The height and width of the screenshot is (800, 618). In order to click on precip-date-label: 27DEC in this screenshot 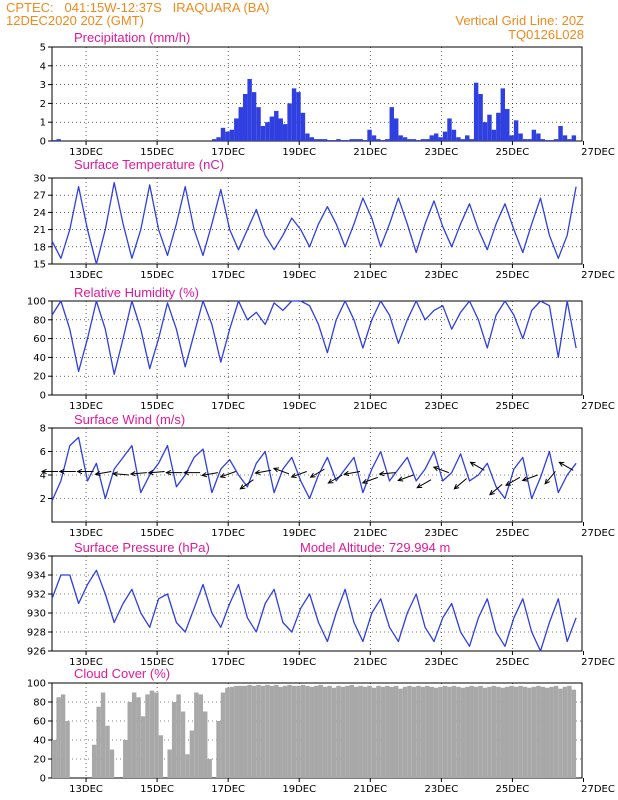, I will do `click(598, 152)`.